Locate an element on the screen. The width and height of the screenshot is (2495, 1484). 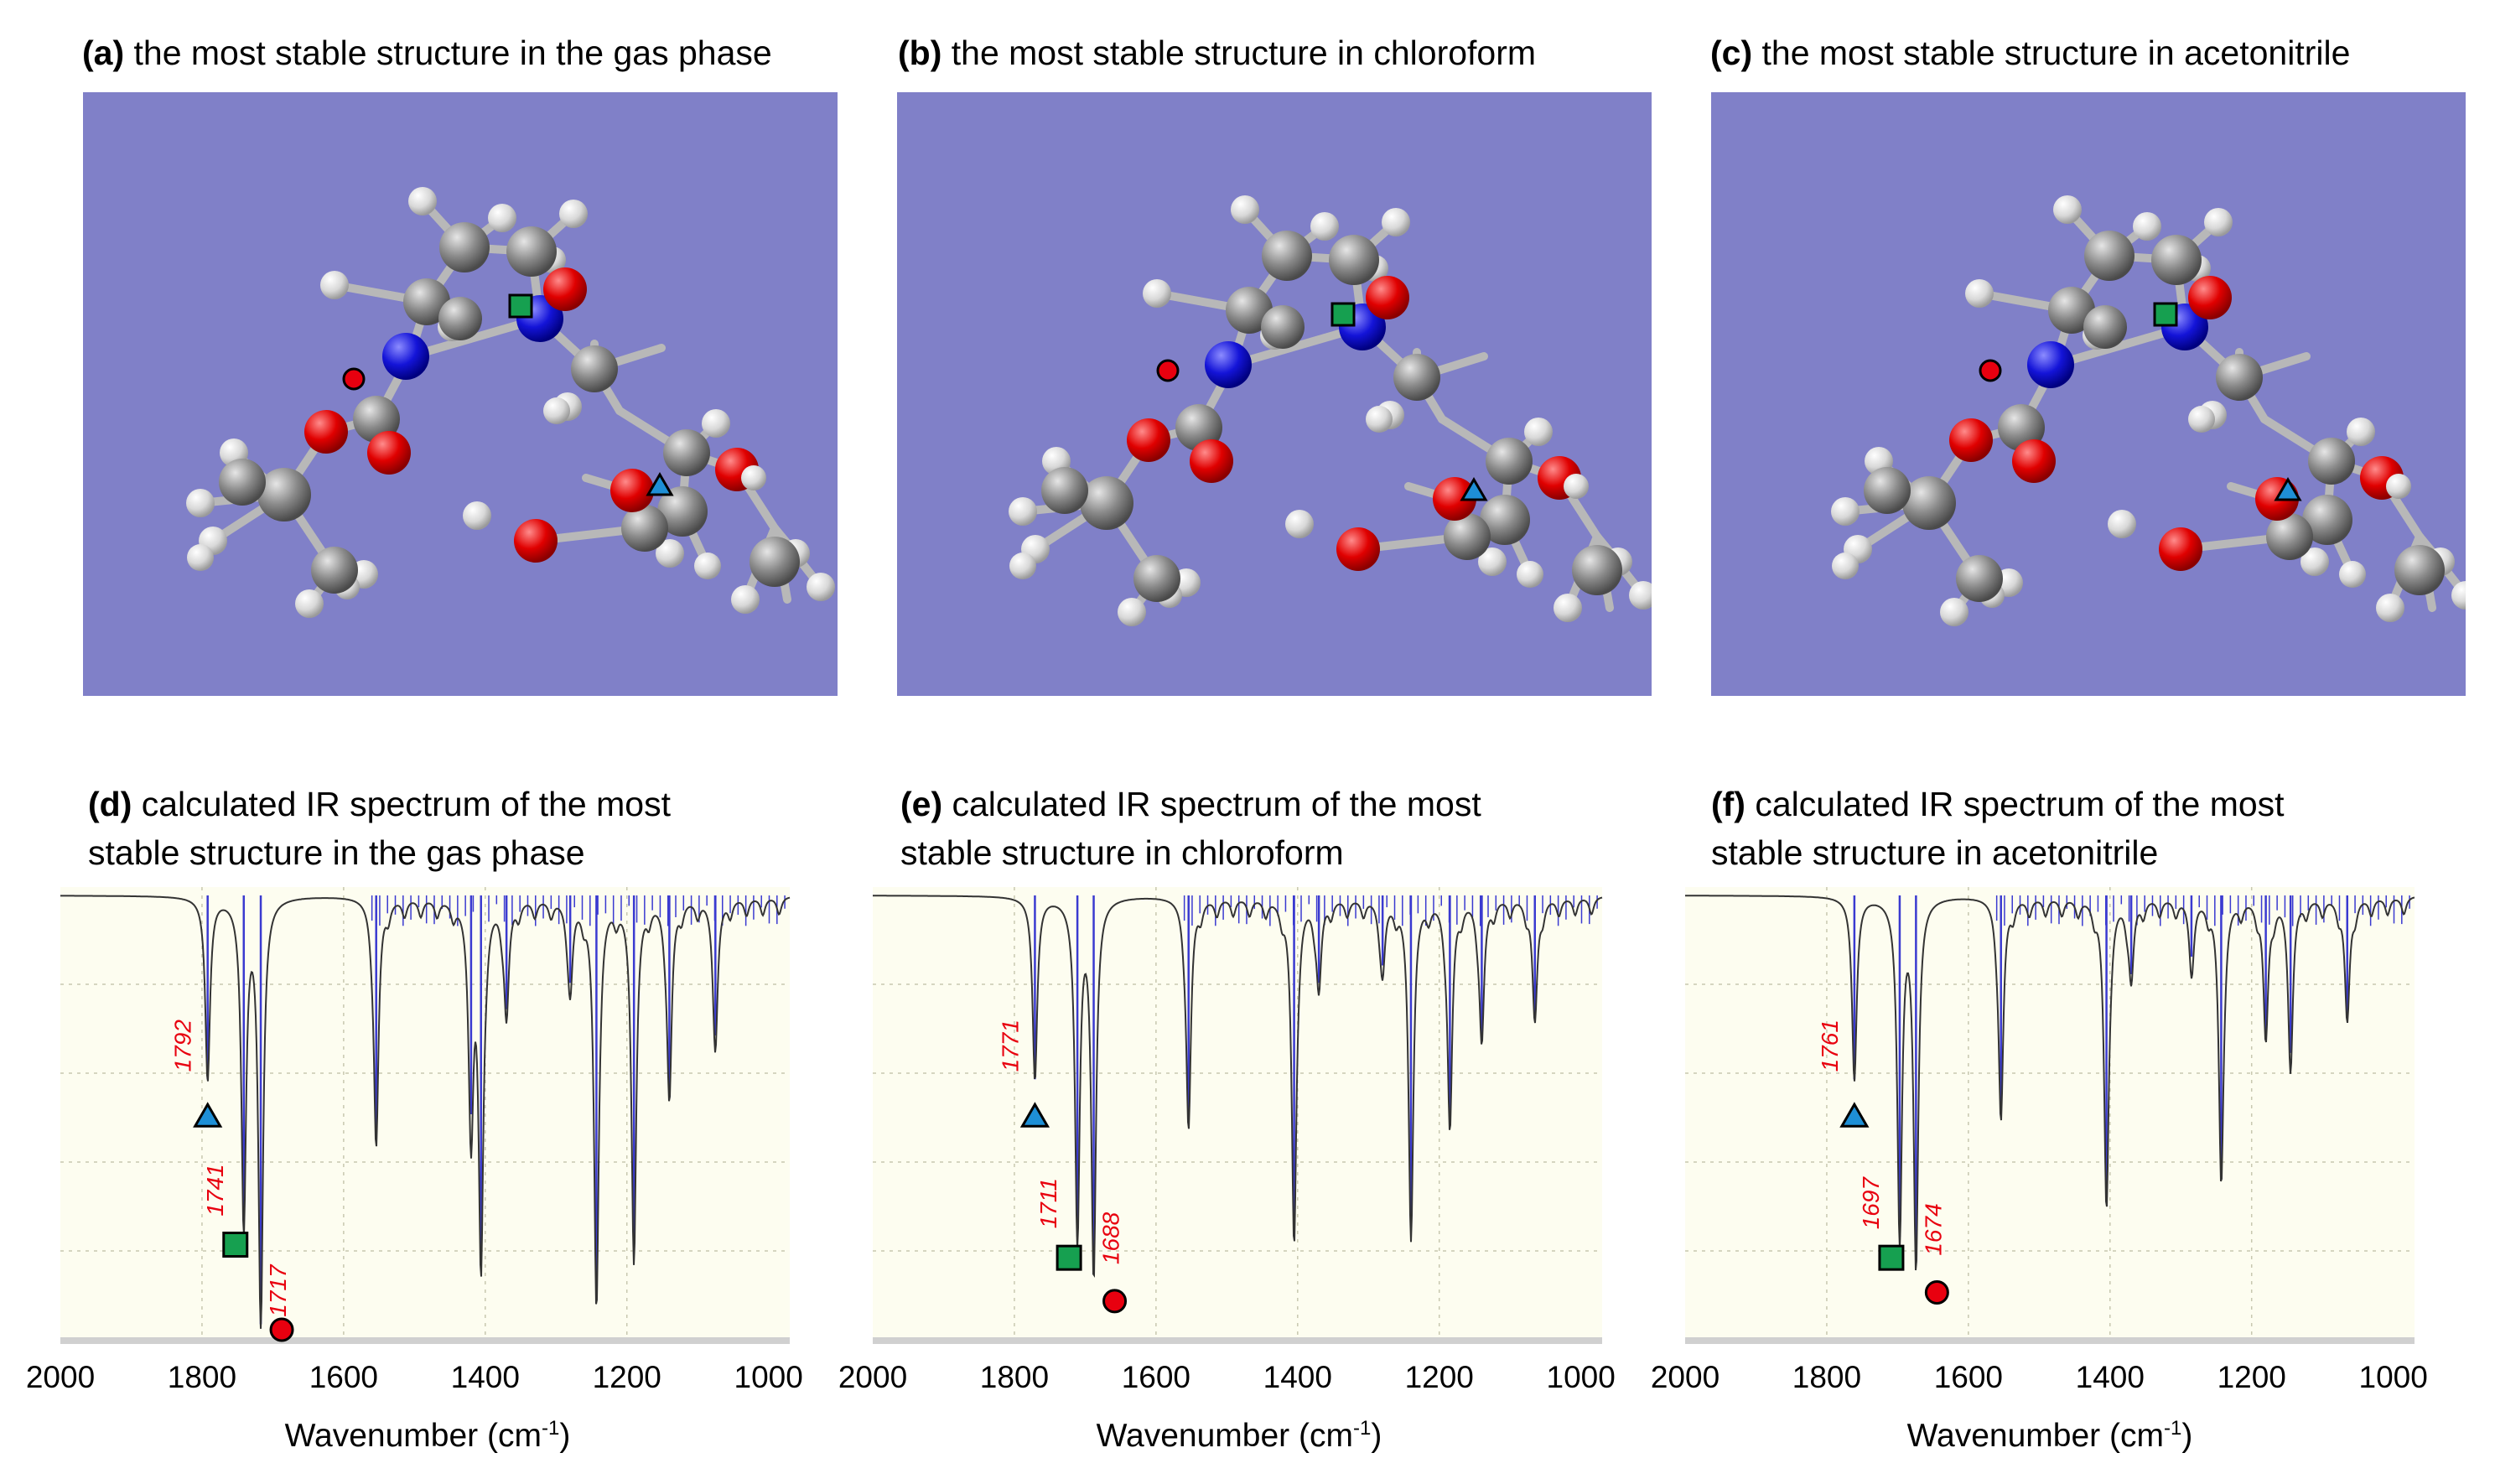
panel-c-letter: (c) is located at coordinates (1731, 53).